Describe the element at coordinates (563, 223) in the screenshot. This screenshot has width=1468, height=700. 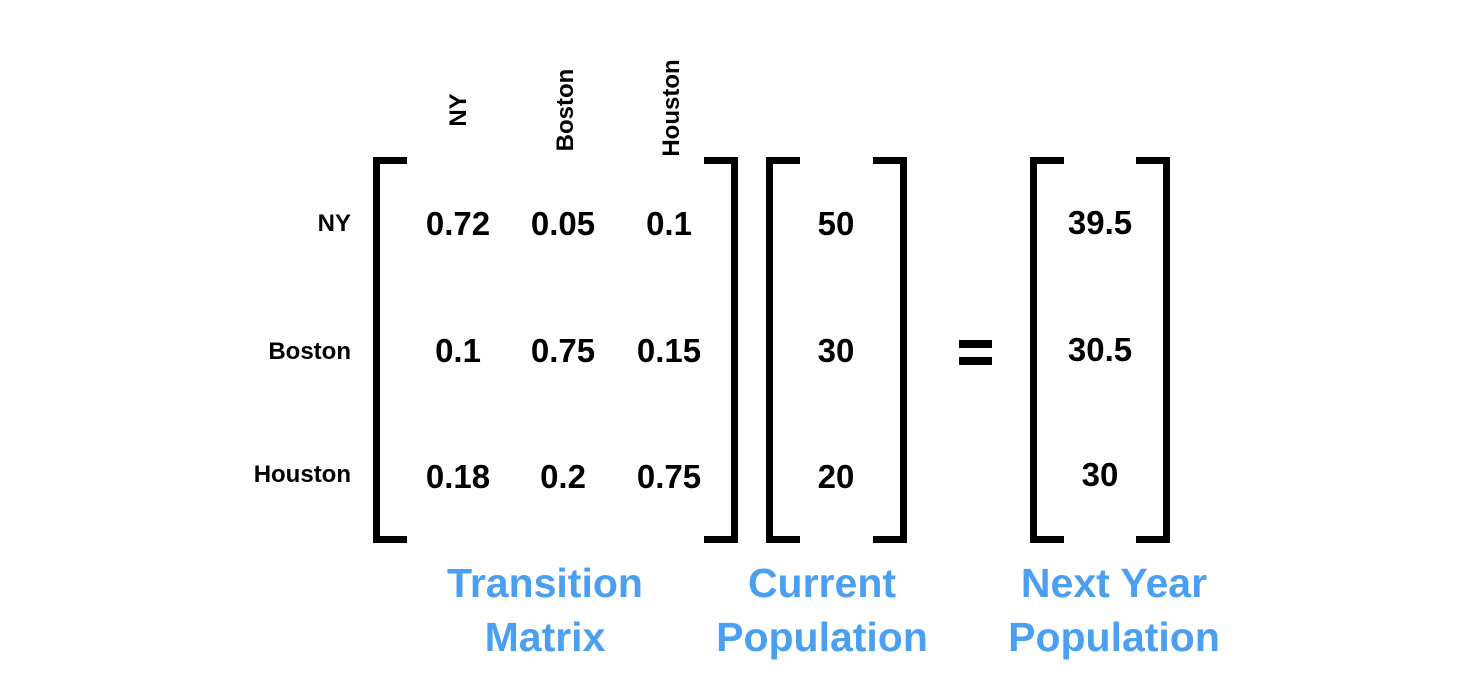
I see `matrix-cell: 0.05` at that location.